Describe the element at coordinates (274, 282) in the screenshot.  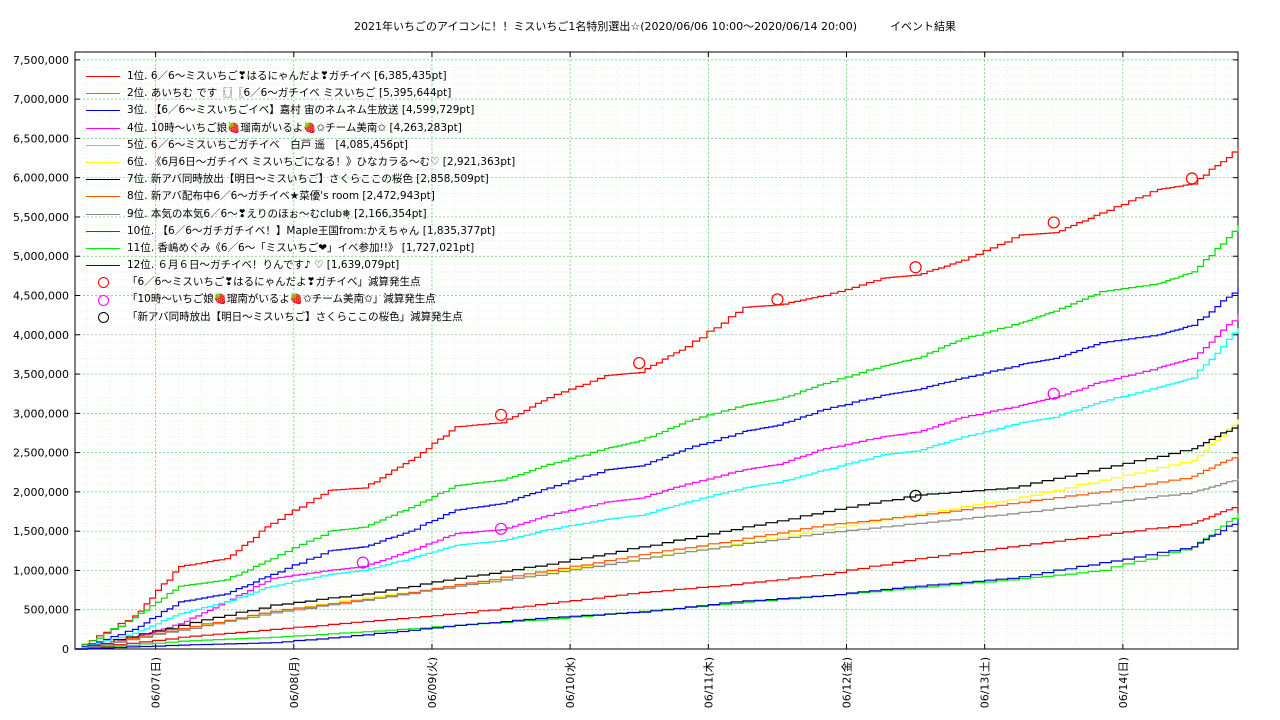
I see `legend-label: 「6／6〜ミスいちご❣はるにゃんだよ❣ガチイベ」減算発生点` at that location.